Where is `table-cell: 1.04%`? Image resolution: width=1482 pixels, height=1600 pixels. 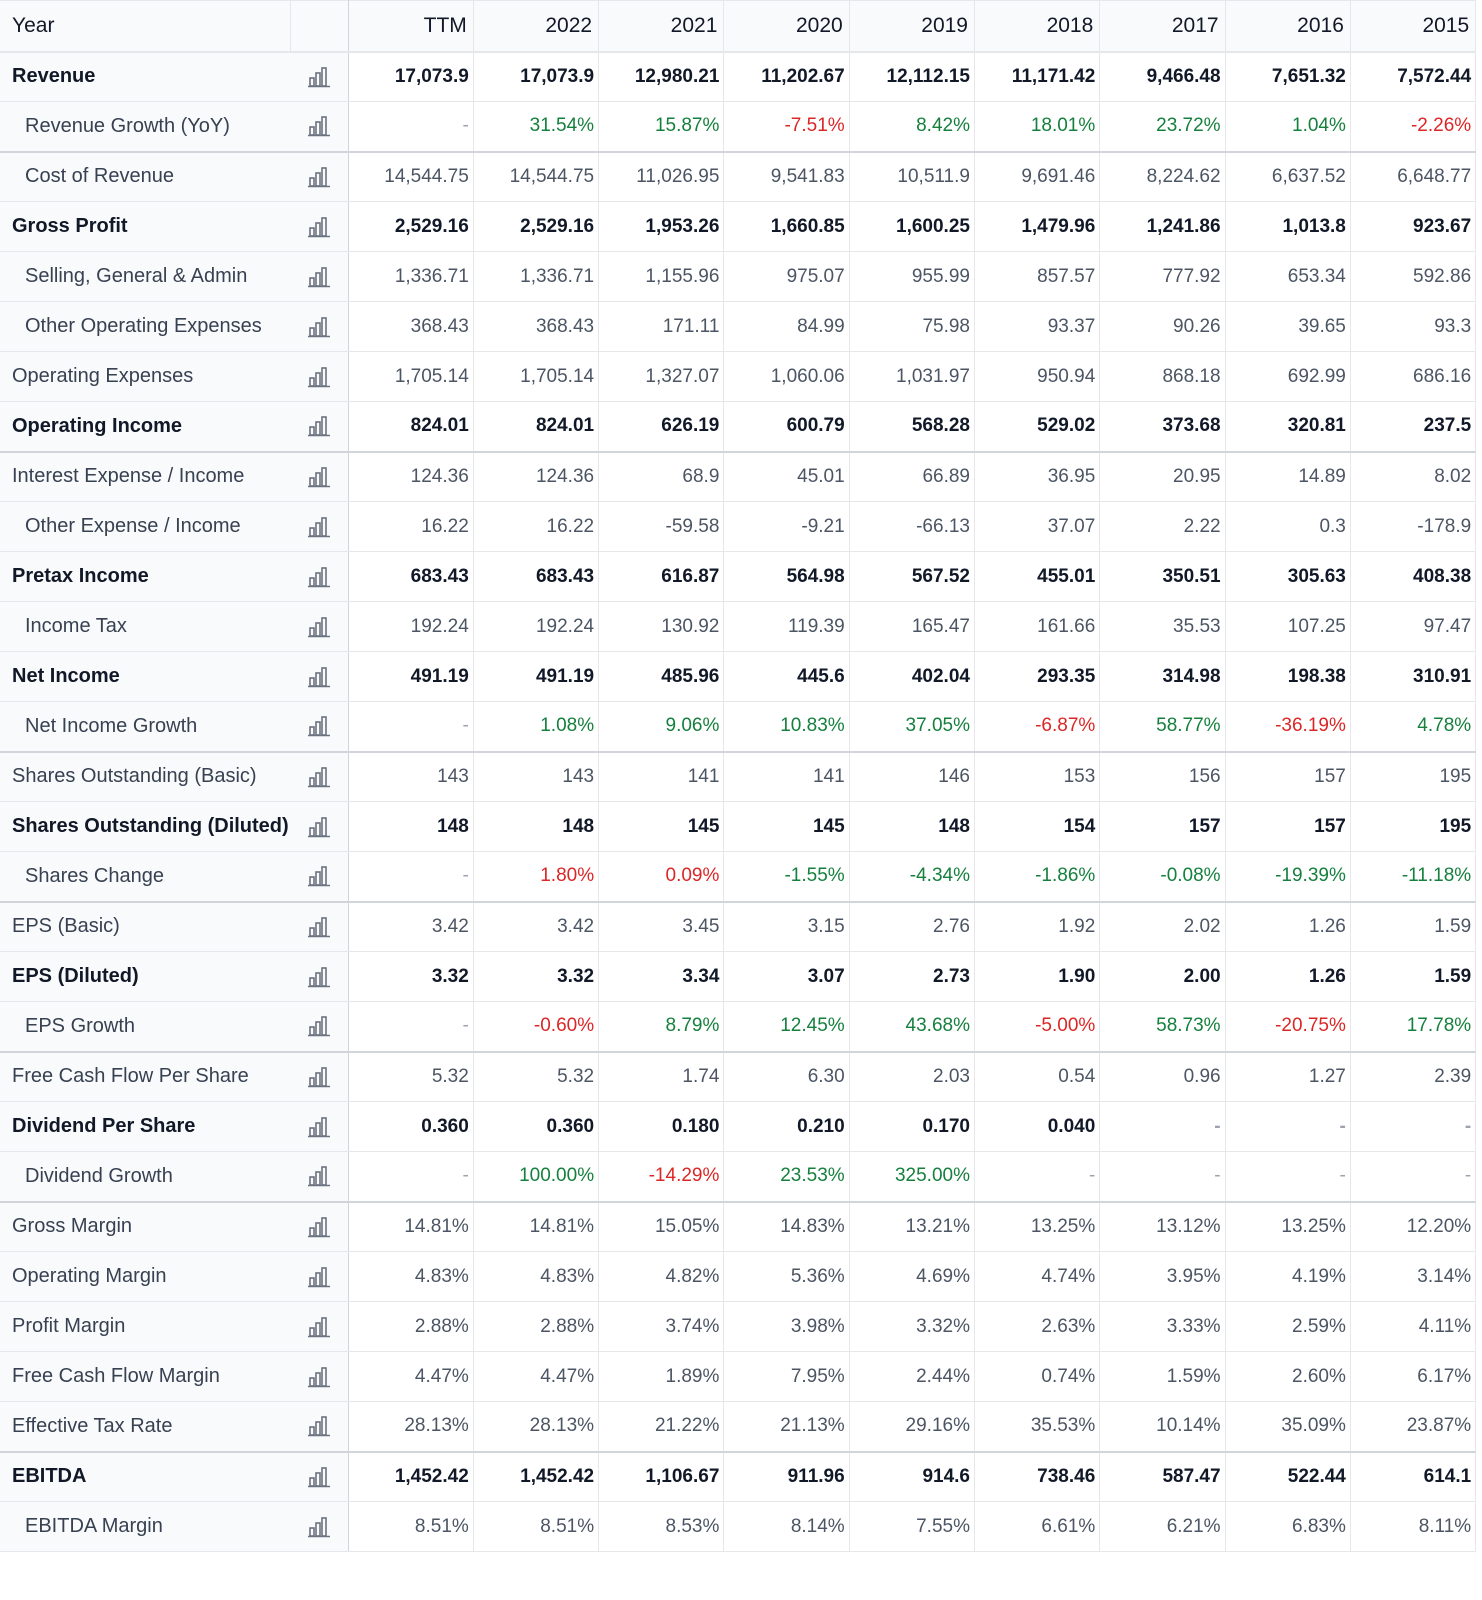 table-cell: 1.04% is located at coordinates (1288, 127).